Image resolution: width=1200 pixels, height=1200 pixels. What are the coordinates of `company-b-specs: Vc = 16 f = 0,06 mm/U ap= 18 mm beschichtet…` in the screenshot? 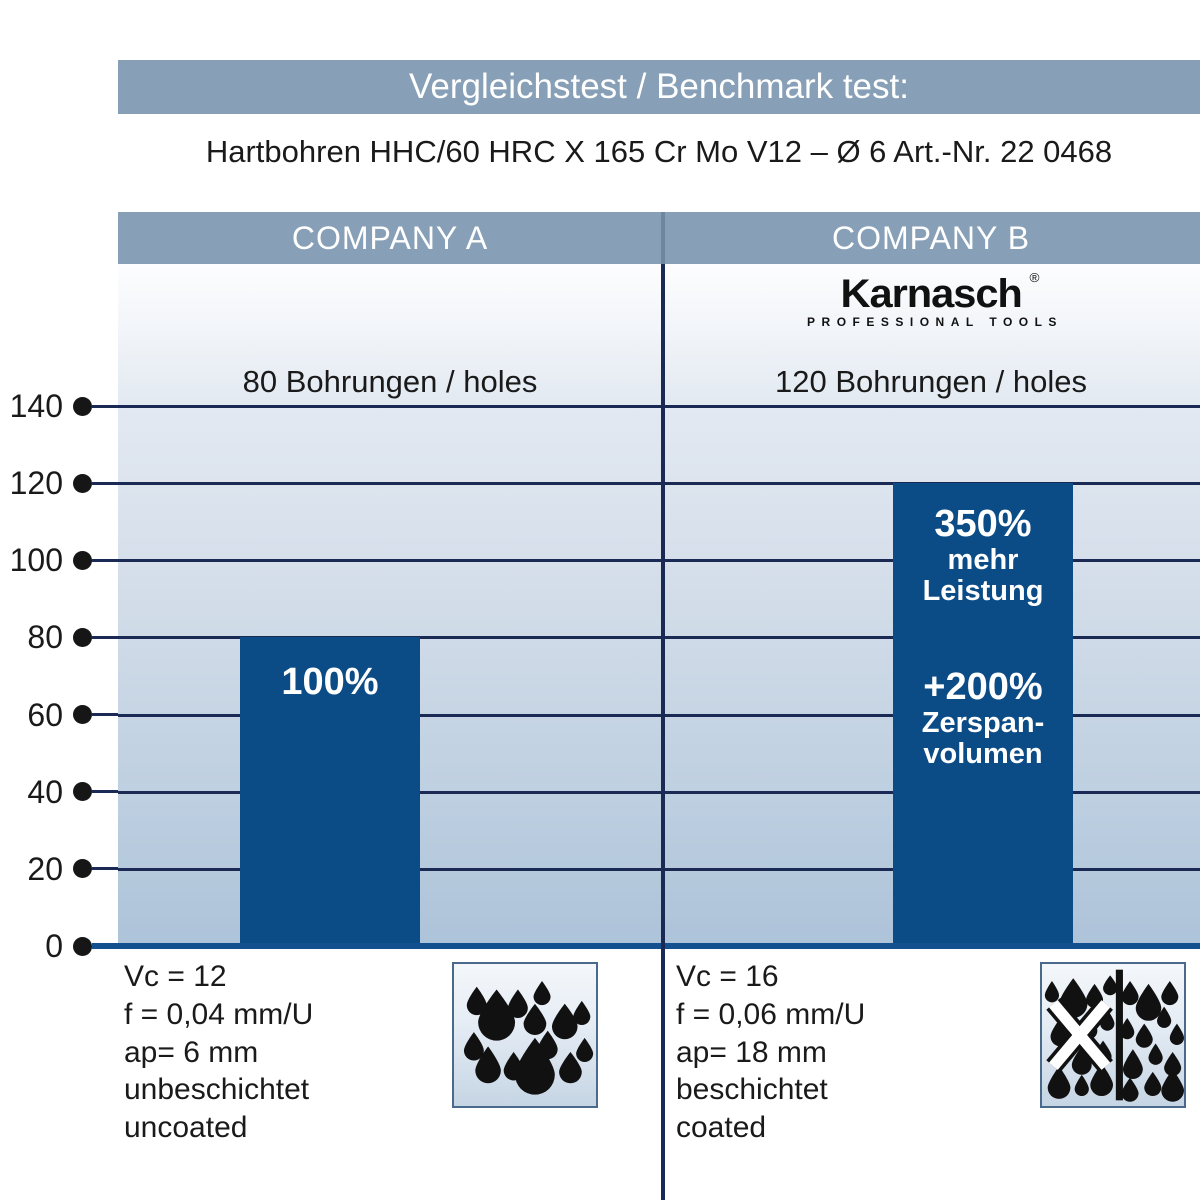 It's located at (770, 1052).